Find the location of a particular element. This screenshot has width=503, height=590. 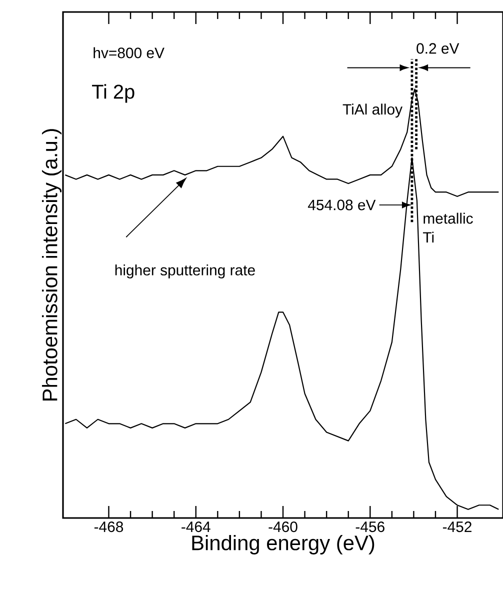

x-axis-title: Binding energy (eV) is located at coordinates (283, 544).